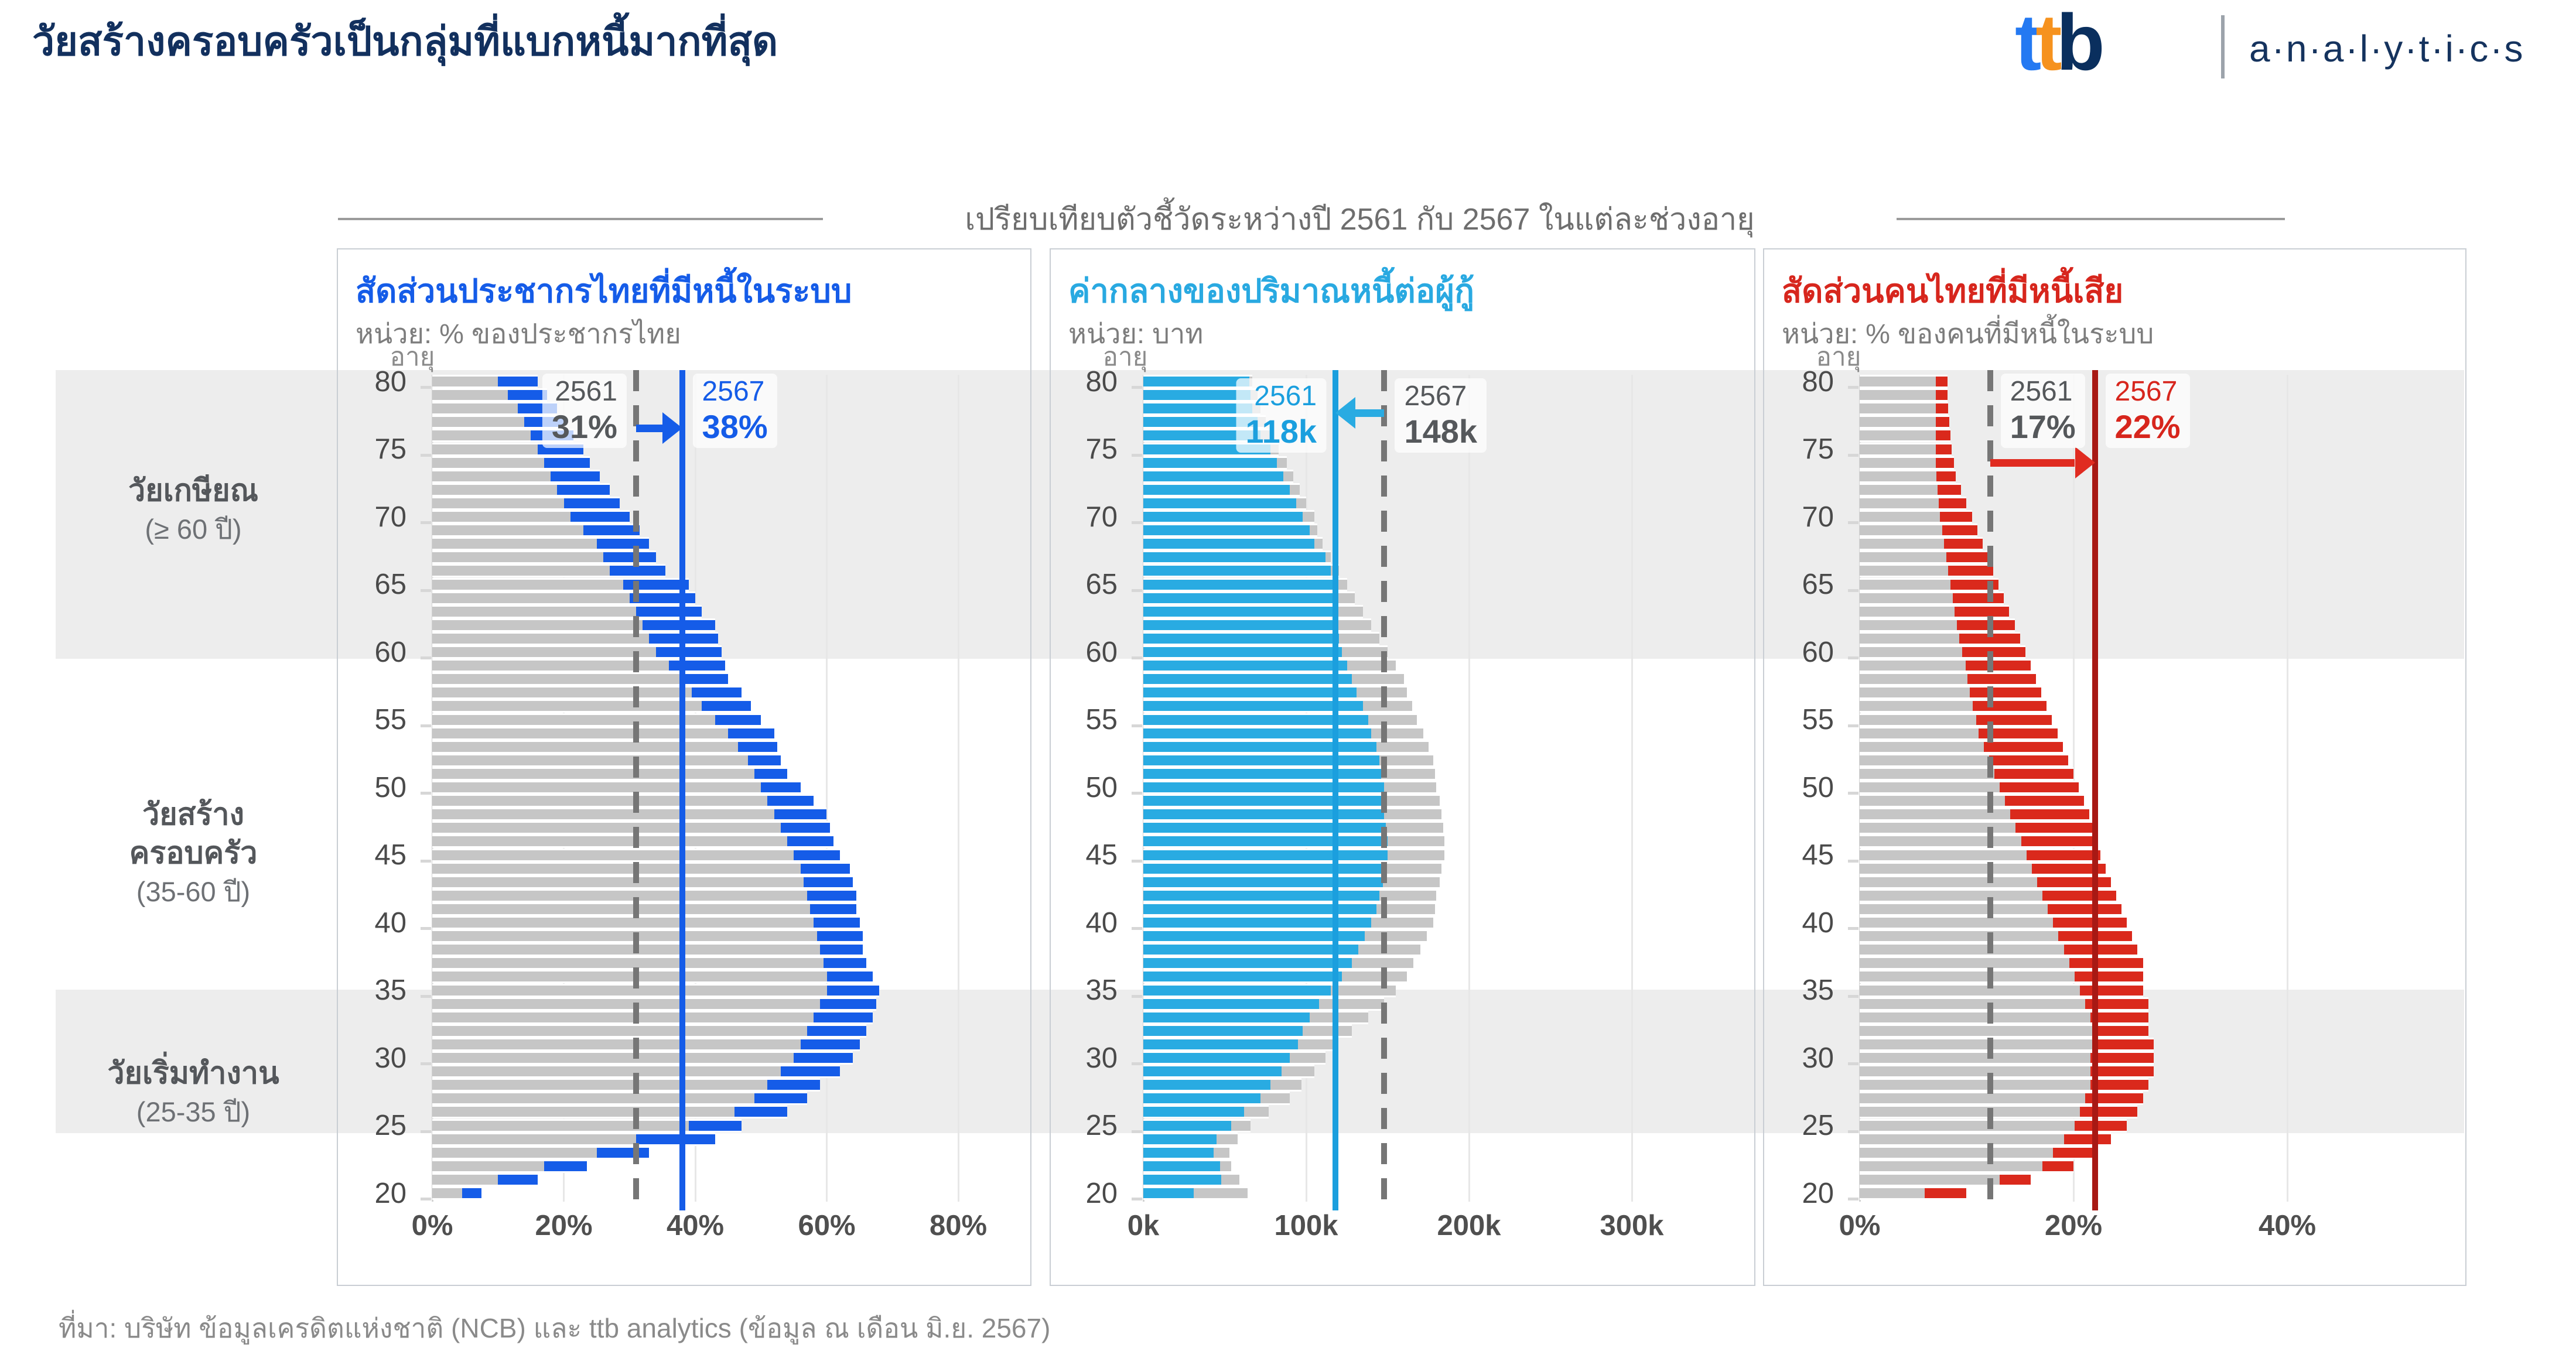 The width and height of the screenshot is (2576, 1358). Describe the element at coordinates (1102, 1193) in the screenshot. I see `age-tick-label: 20` at that location.